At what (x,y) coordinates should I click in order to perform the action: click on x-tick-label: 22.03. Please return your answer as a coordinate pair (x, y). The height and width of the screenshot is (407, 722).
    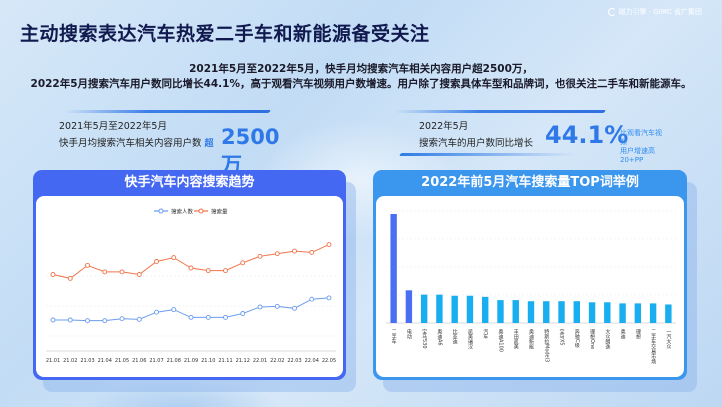
    Looking at the image, I should click on (294, 361).